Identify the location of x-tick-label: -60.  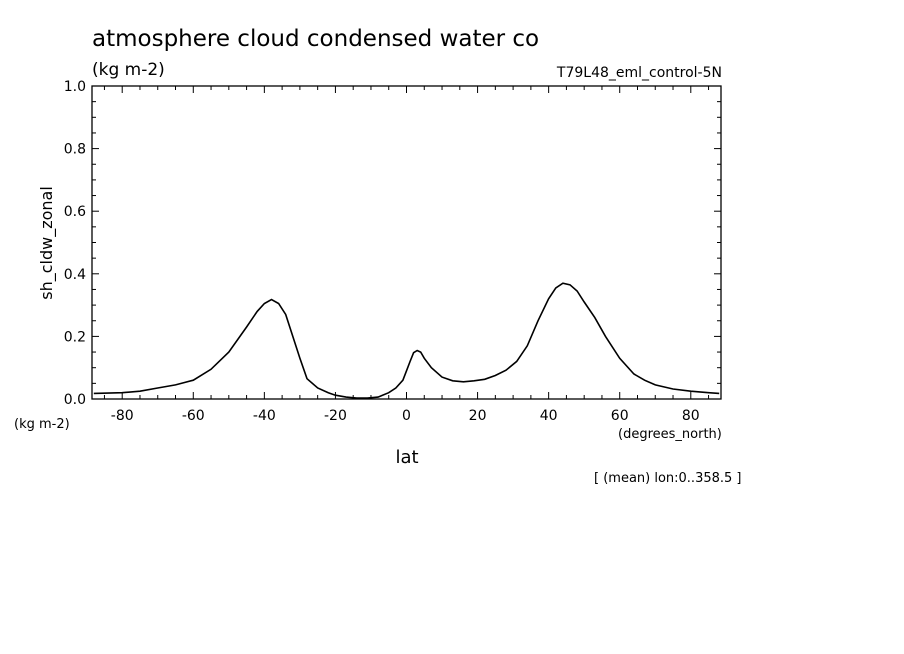
(193, 416).